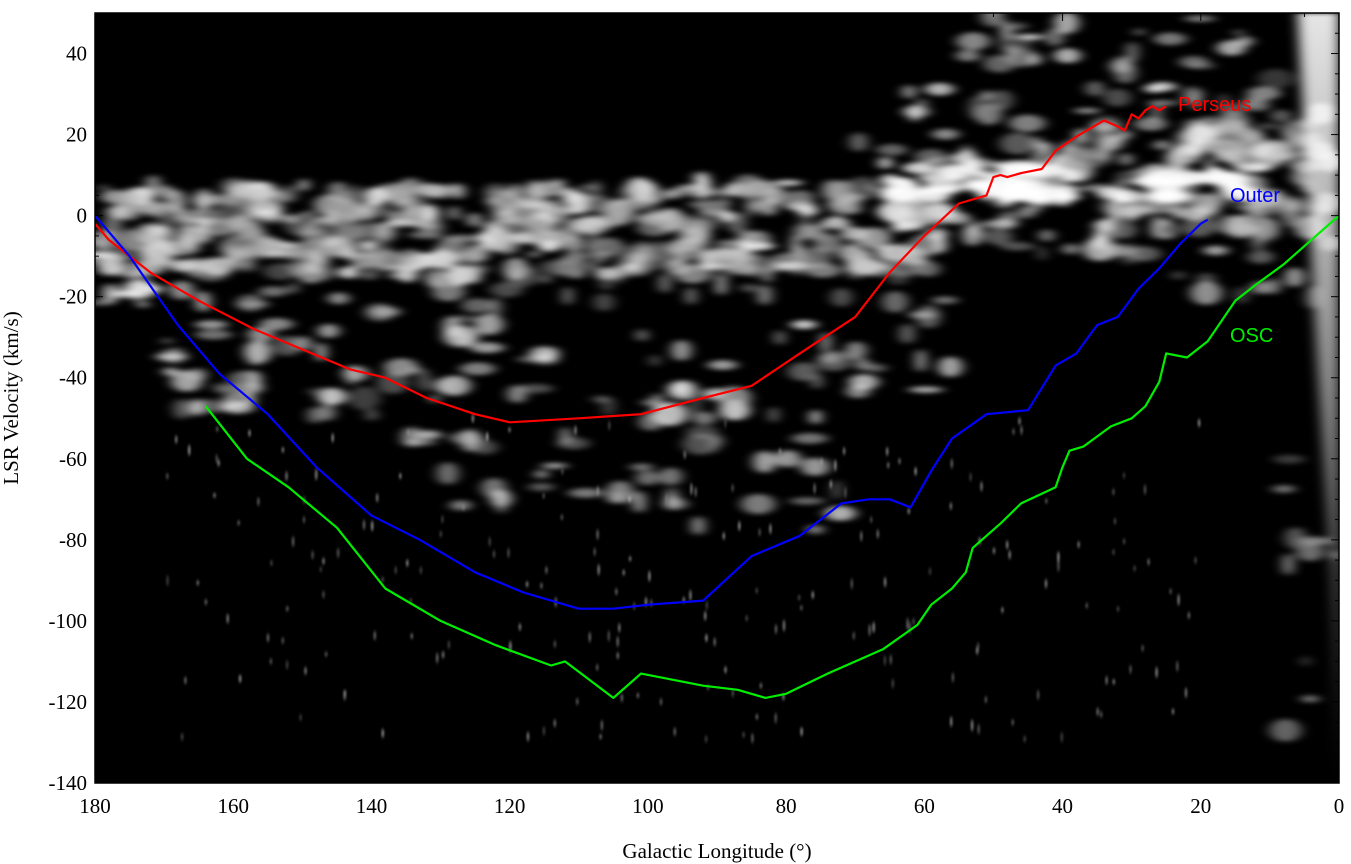  What do you see at coordinates (648, 806) in the screenshot?
I see `x-tick-label: 100` at bounding box center [648, 806].